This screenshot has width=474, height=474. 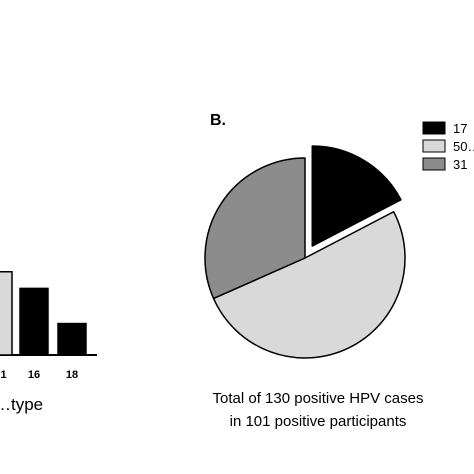 What do you see at coordinates (218, 120) in the screenshot?
I see `panel-label: B.` at bounding box center [218, 120].